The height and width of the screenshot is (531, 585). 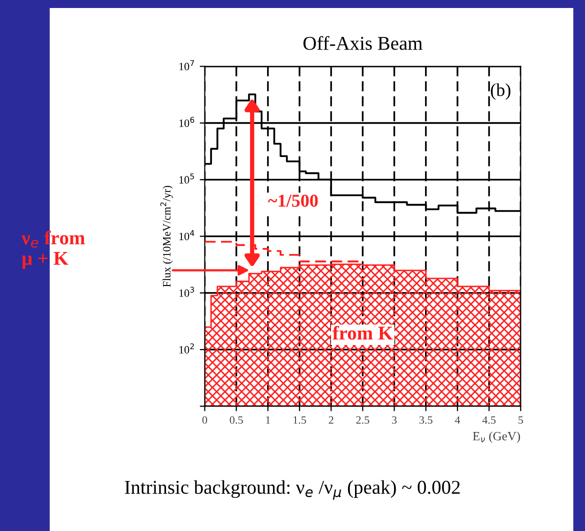 I want to click on y-tick-label: 10$^{7}$, so click(x=186, y=65).